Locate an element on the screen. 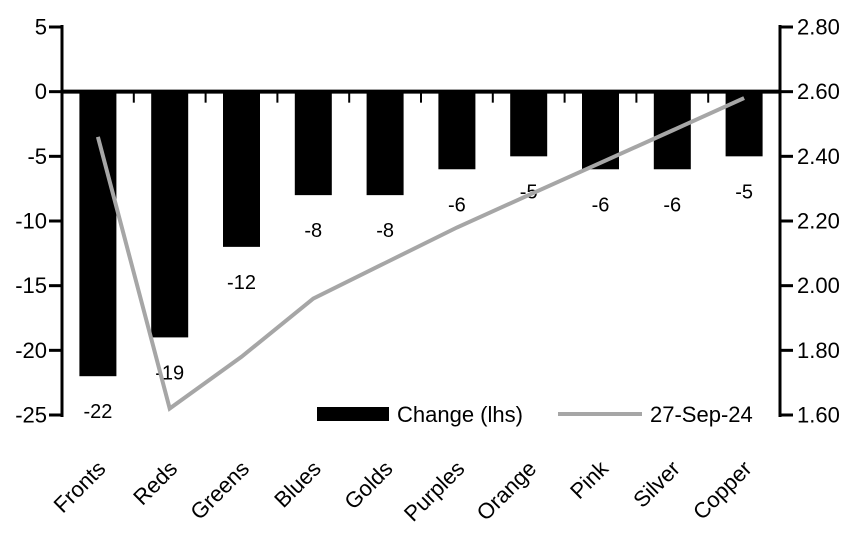 The height and width of the screenshot is (550, 852). category-label-greens: Greens is located at coordinates (219, 490).